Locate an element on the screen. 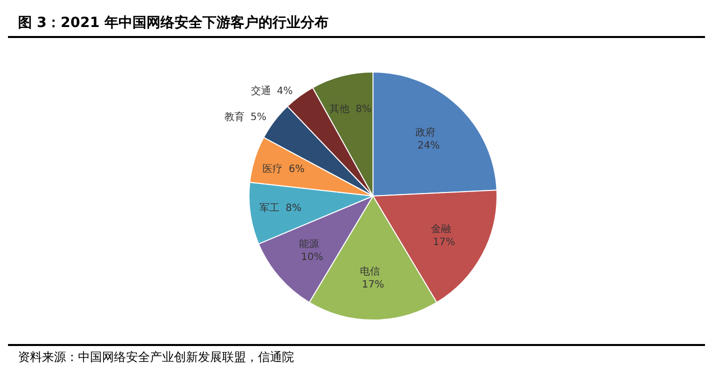  chart-title: 图 3：2021 年中国网络安全下游客户的行业分布 is located at coordinates (356, 23).